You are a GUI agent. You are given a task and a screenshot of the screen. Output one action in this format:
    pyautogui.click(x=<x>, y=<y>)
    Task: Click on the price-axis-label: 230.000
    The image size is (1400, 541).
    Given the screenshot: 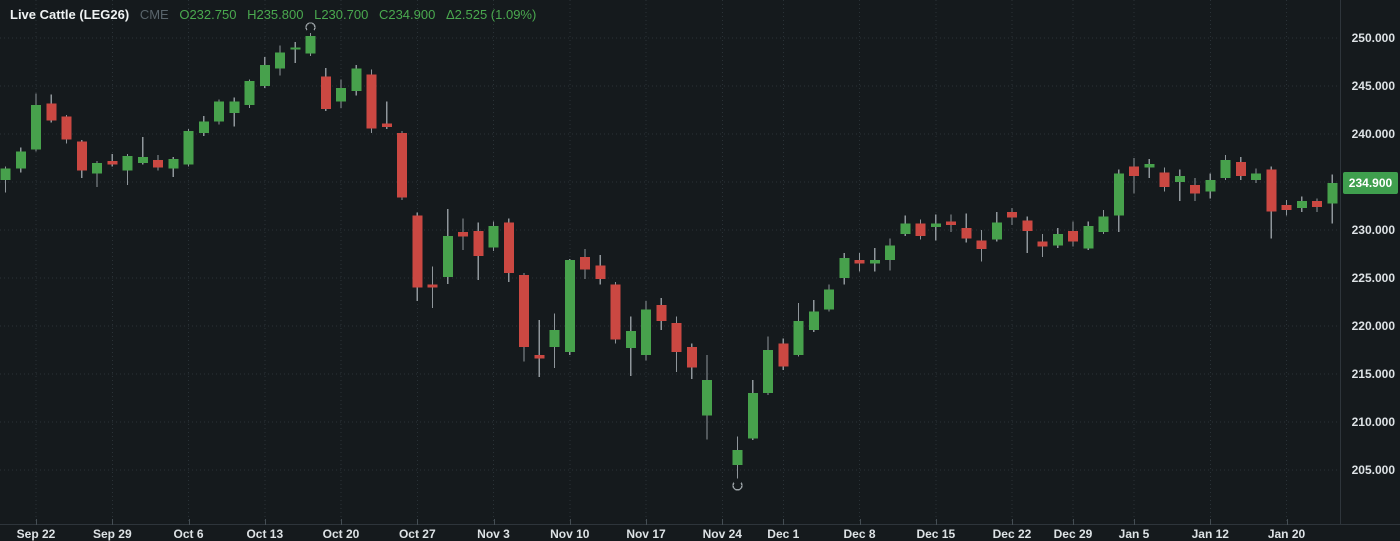 What is the action you would take?
    pyautogui.click(x=1373, y=230)
    